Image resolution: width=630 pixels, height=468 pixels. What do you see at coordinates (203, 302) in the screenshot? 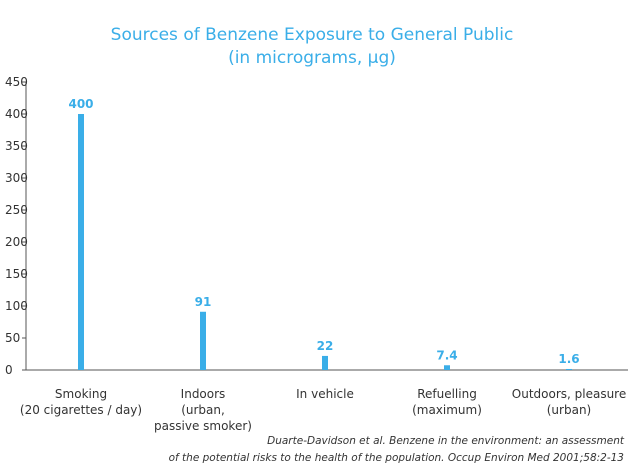
I see `bar-value-label: 91` at bounding box center [203, 302].